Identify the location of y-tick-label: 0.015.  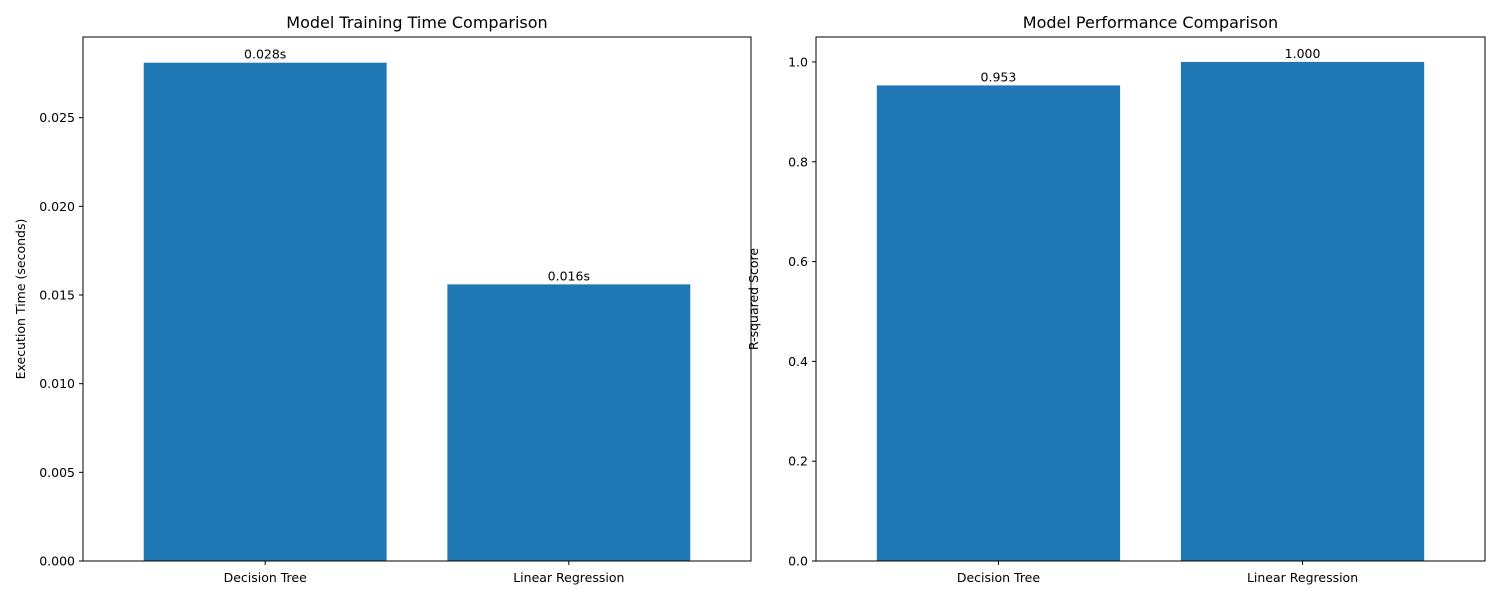
(57, 295).